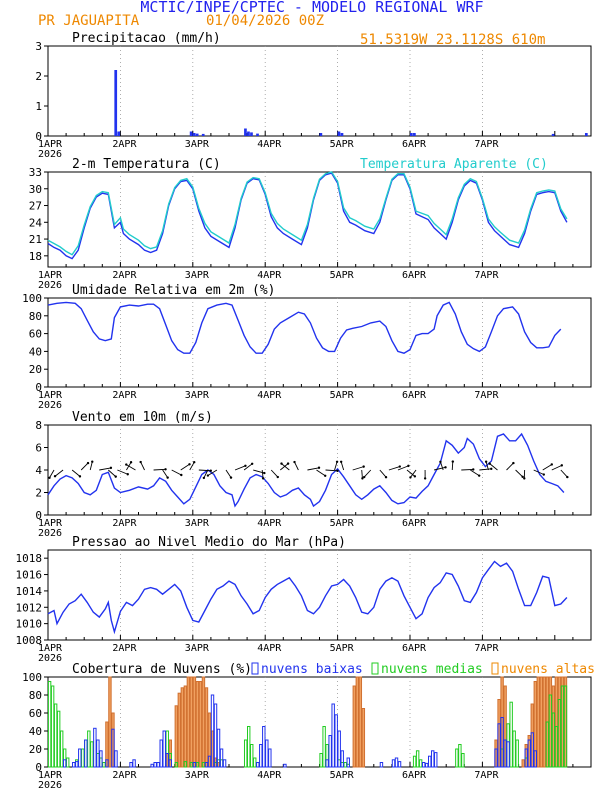  I want to click on y-tick-label: 2, so click(38, 76).